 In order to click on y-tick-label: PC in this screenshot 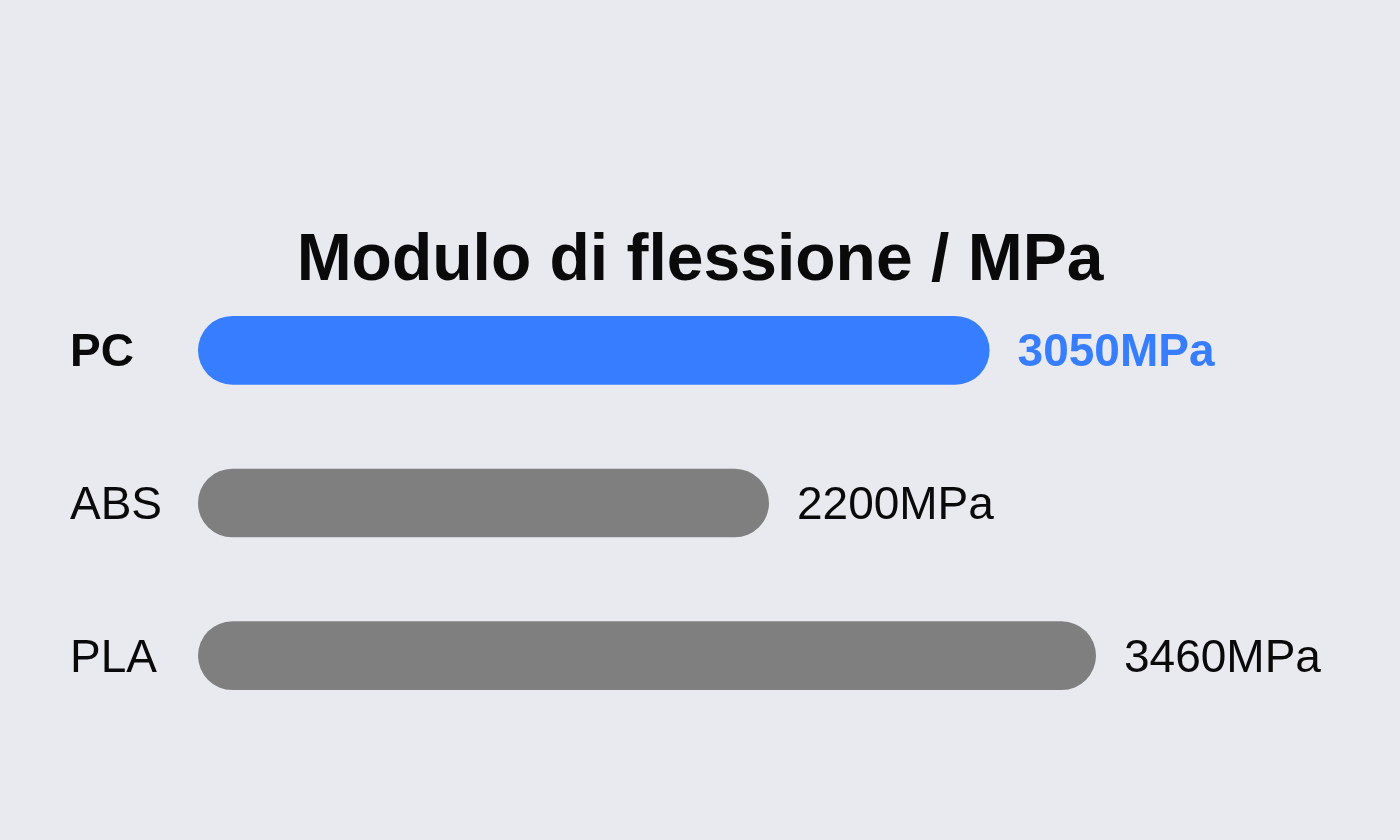, I will do `click(102, 350)`.